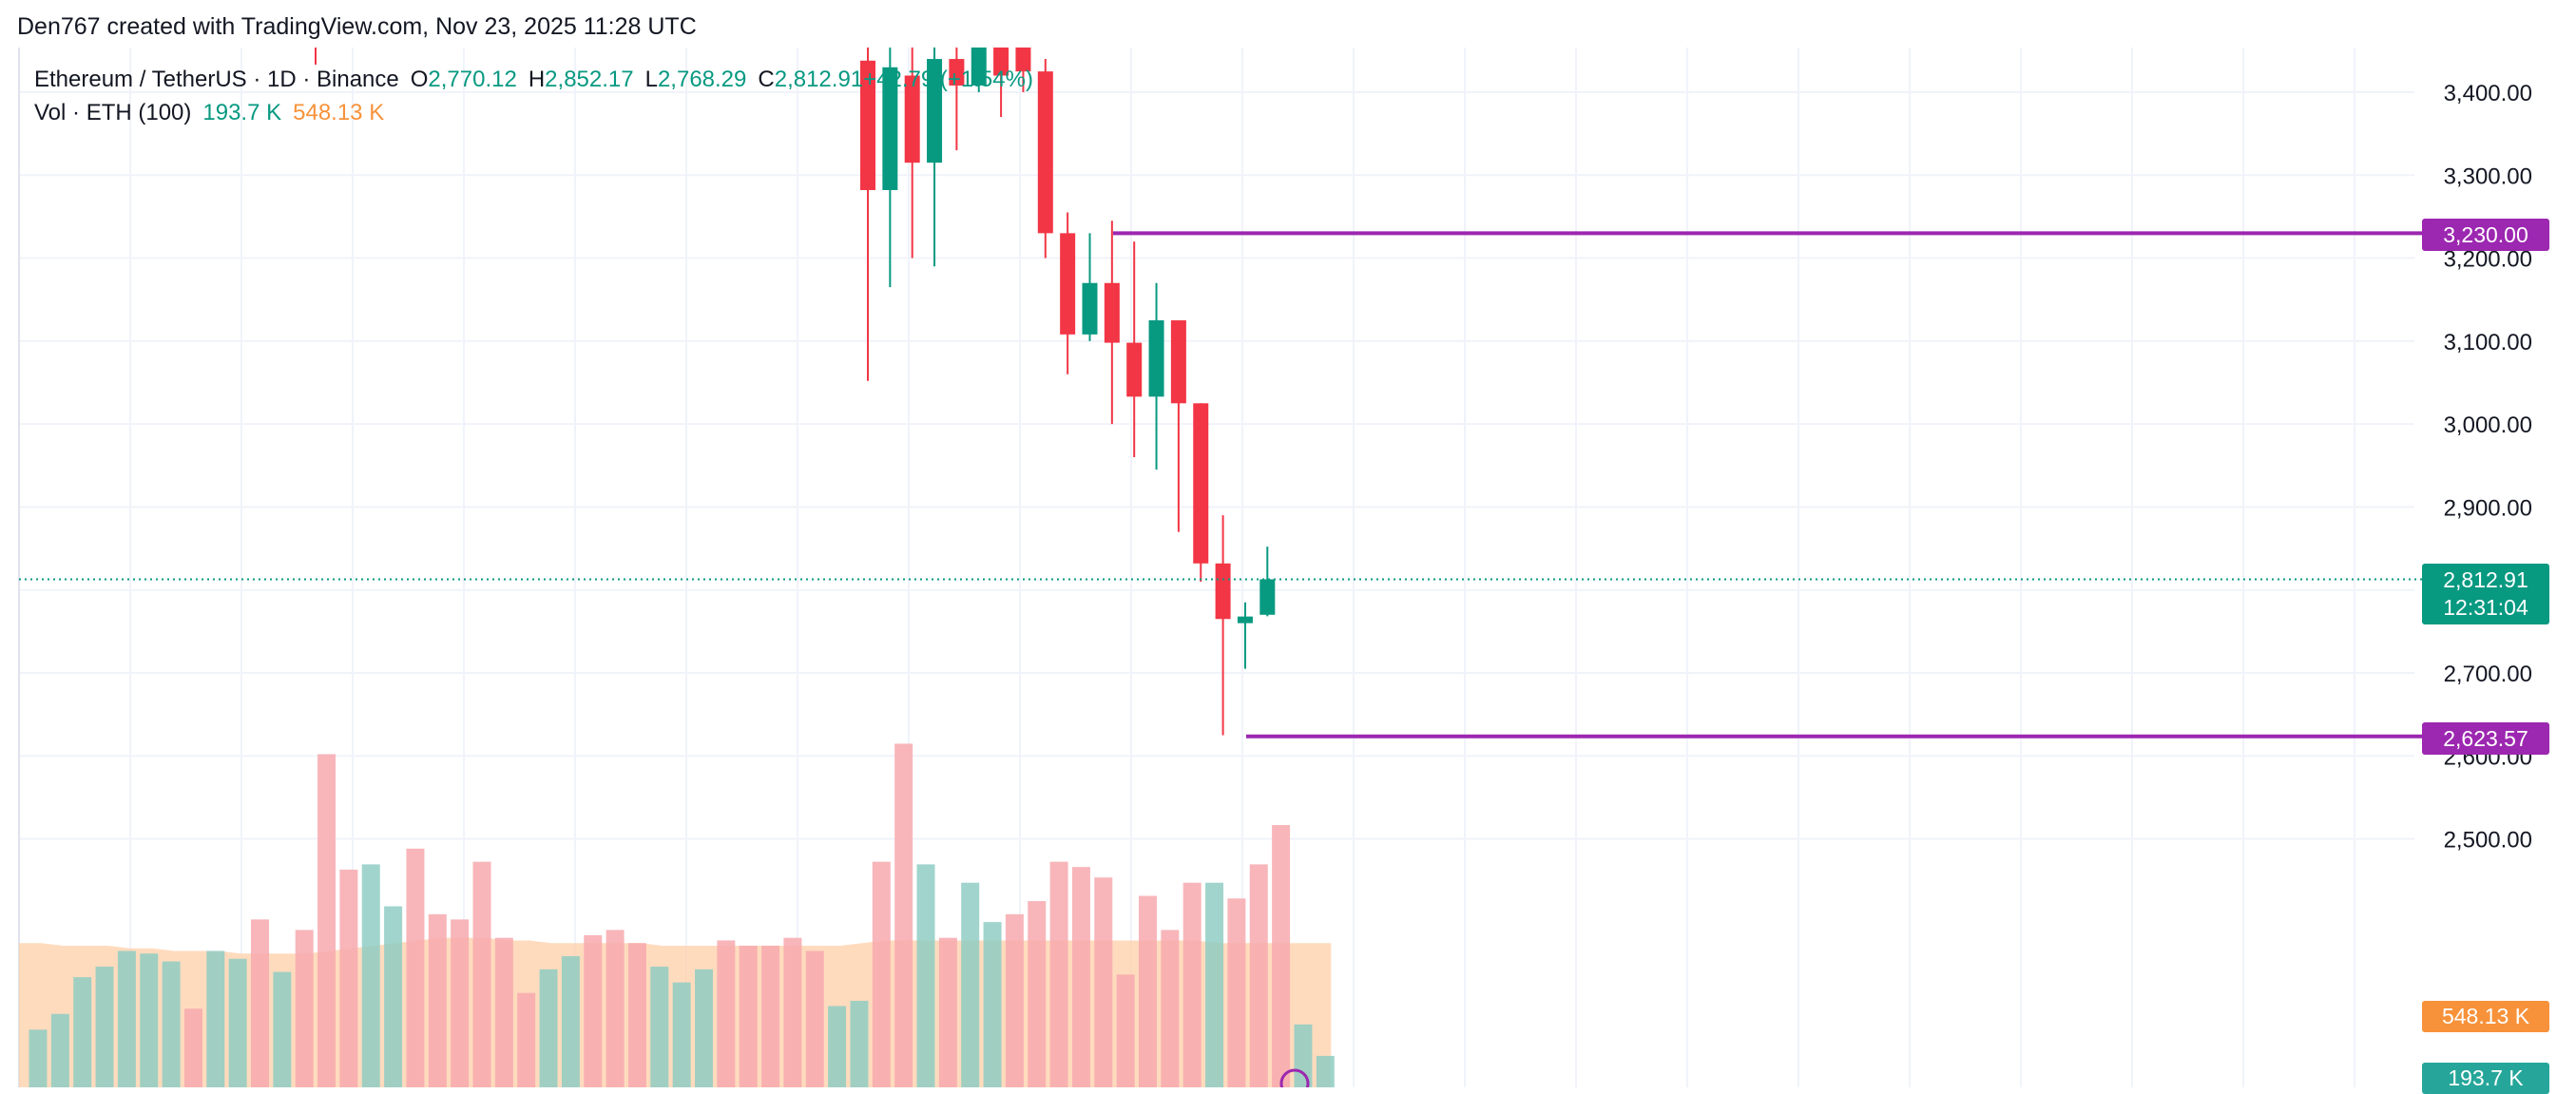 This screenshot has width=2576, height=1094. What do you see at coordinates (2488, 176) in the screenshot?
I see `price-axis-tick-label: 3,300.00` at bounding box center [2488, 176].